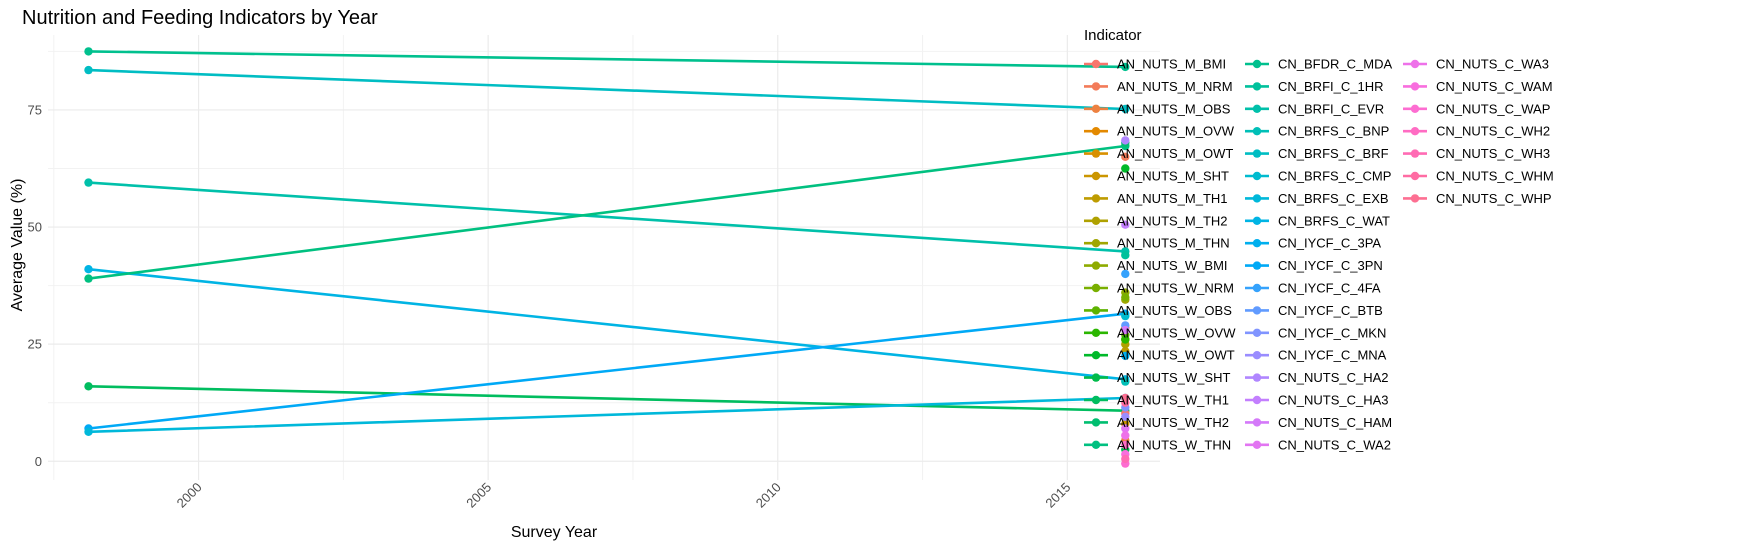  I want to click on legend-label: CN_IYCF_C_3PA, so click(1329, 243).